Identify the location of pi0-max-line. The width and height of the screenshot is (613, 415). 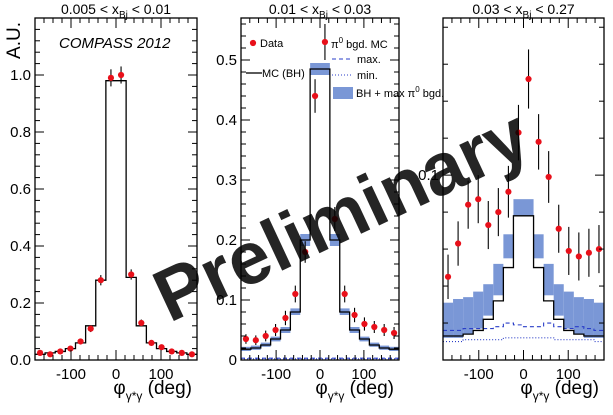
(523, 326).